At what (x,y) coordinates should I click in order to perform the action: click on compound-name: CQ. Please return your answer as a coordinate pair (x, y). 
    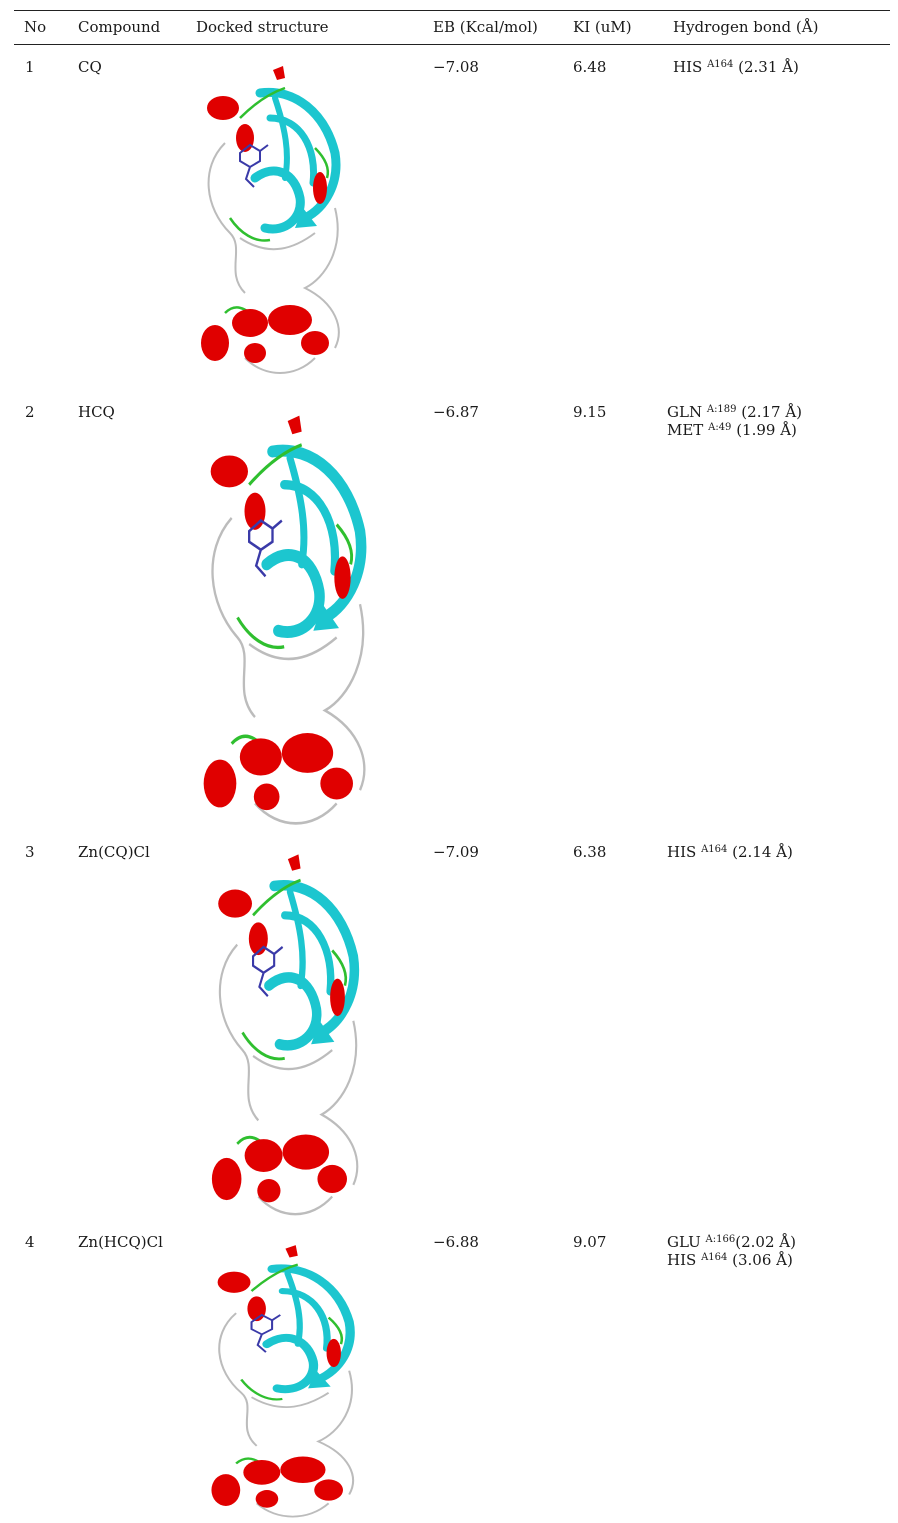
    Looking at the image, I should click on (90, 67).